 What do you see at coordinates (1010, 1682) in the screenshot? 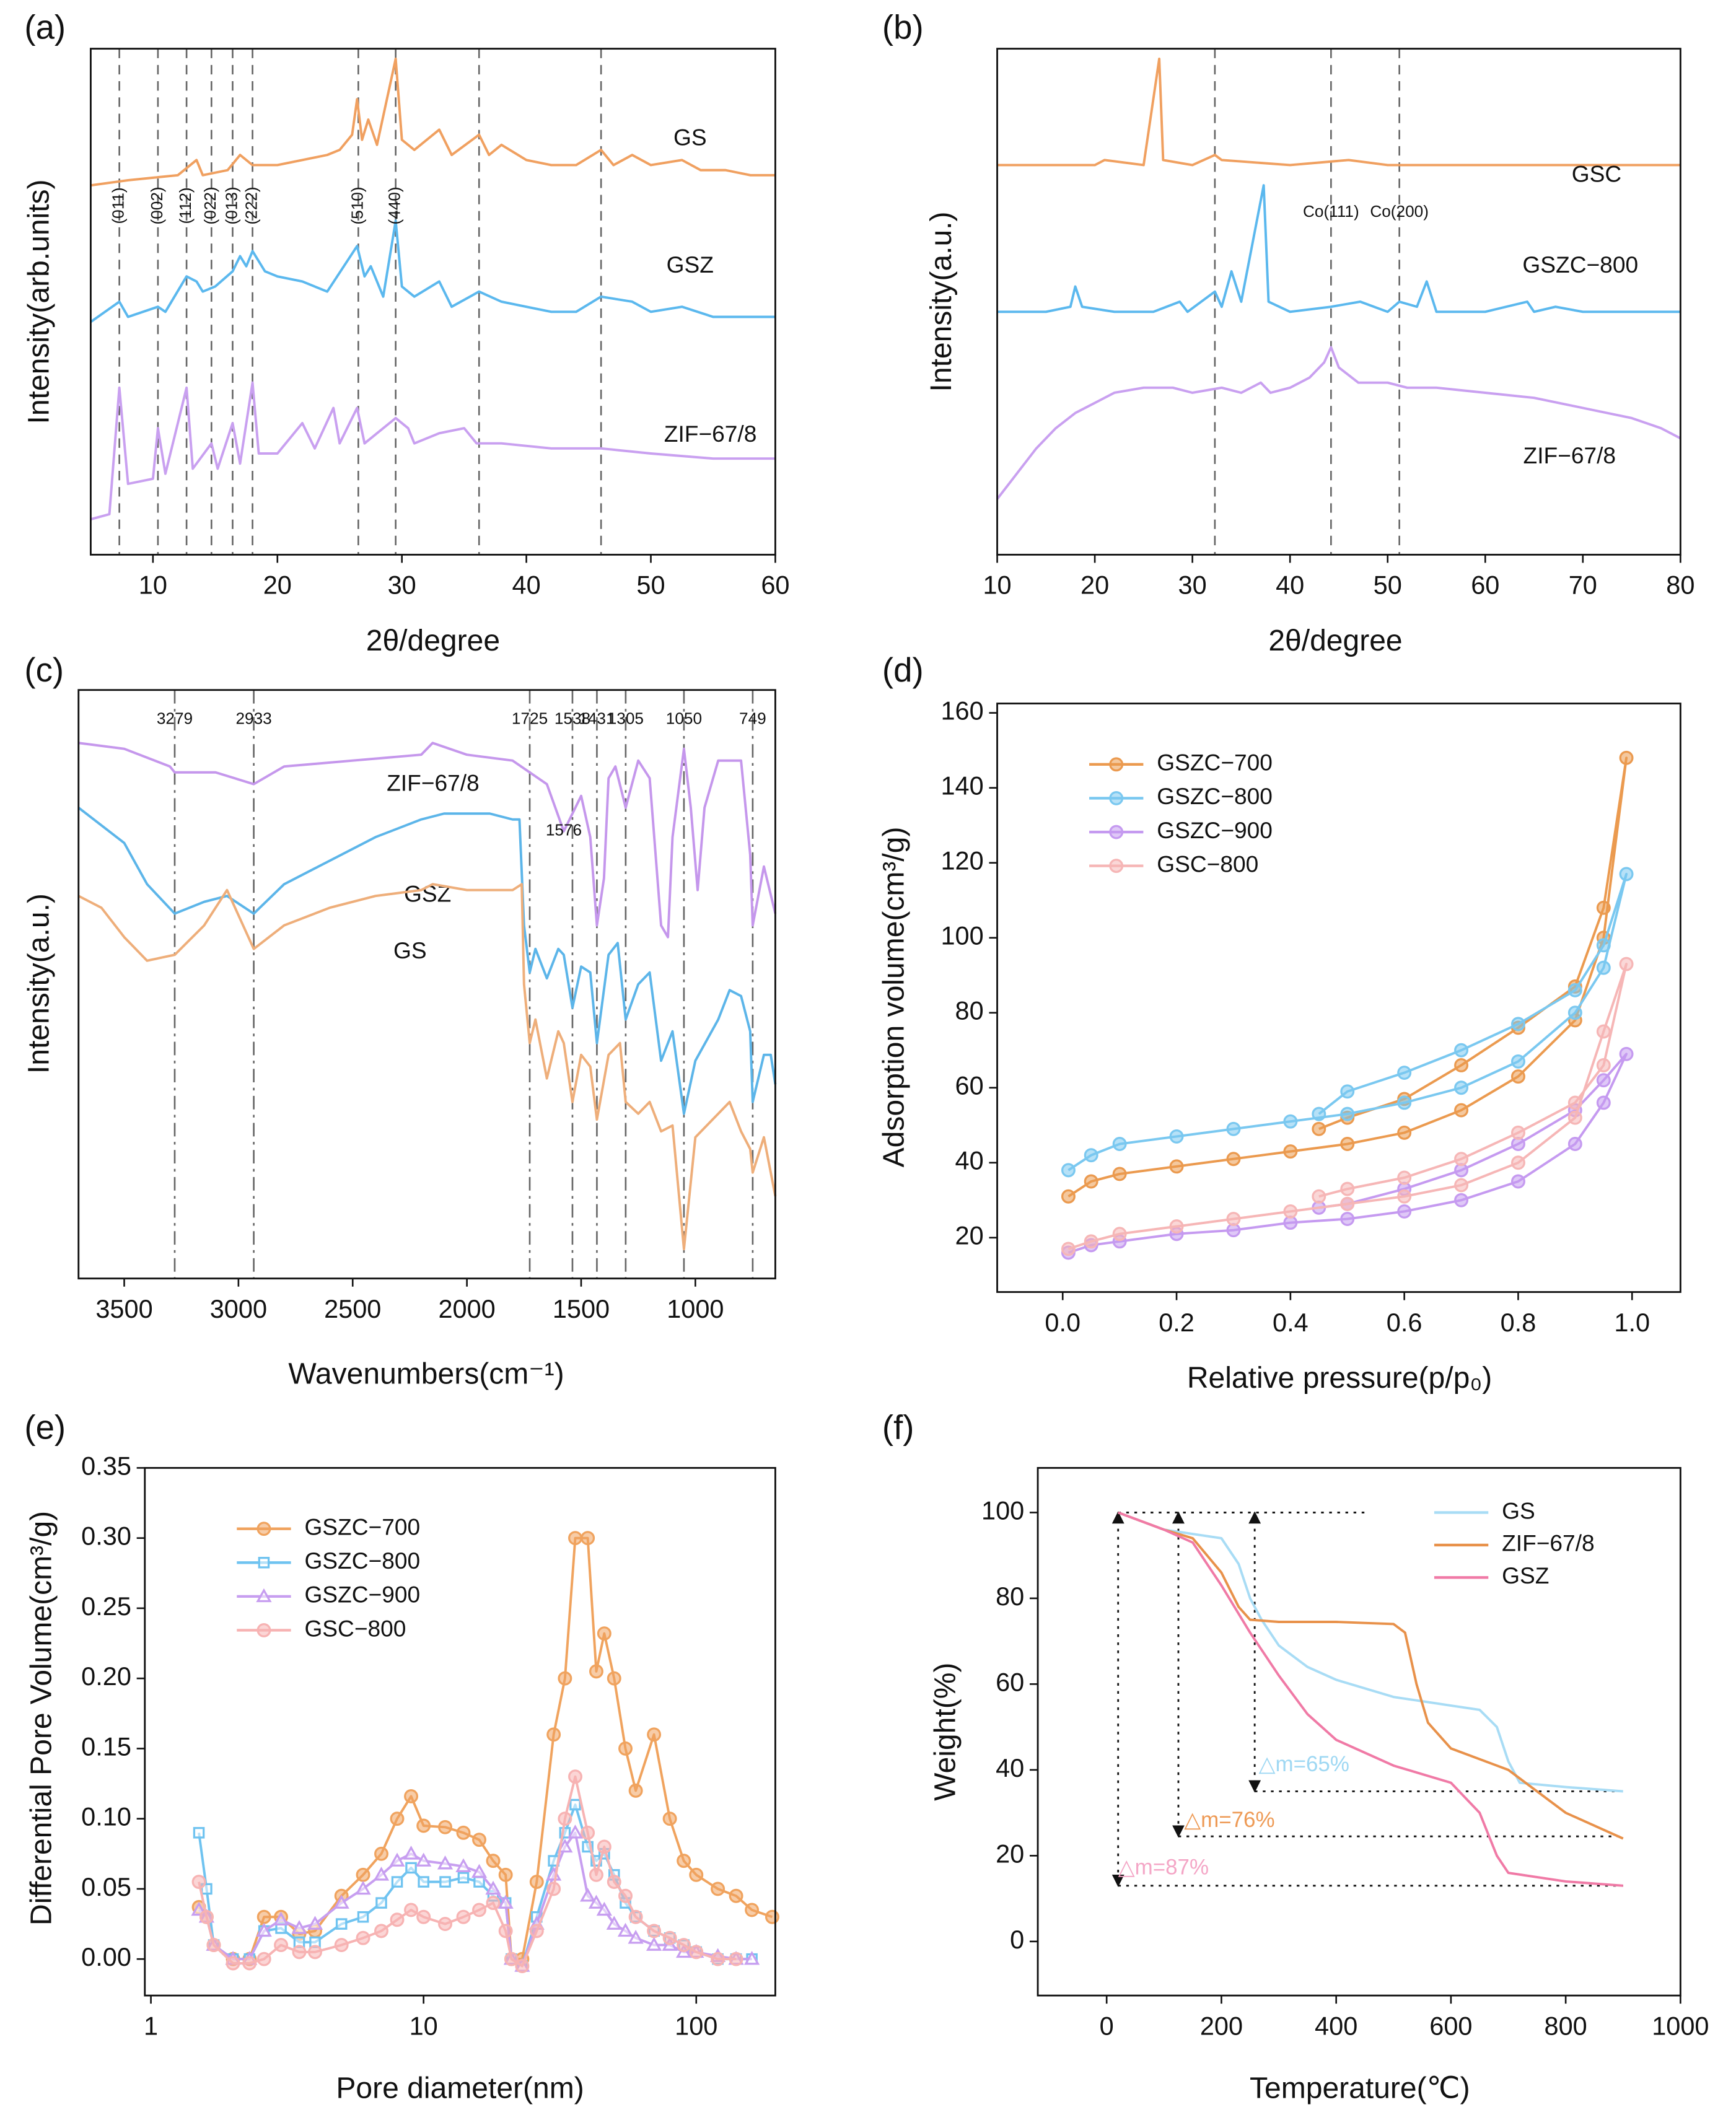
I see `y-tick-label: 60` at bounding box center [1010, 1682].